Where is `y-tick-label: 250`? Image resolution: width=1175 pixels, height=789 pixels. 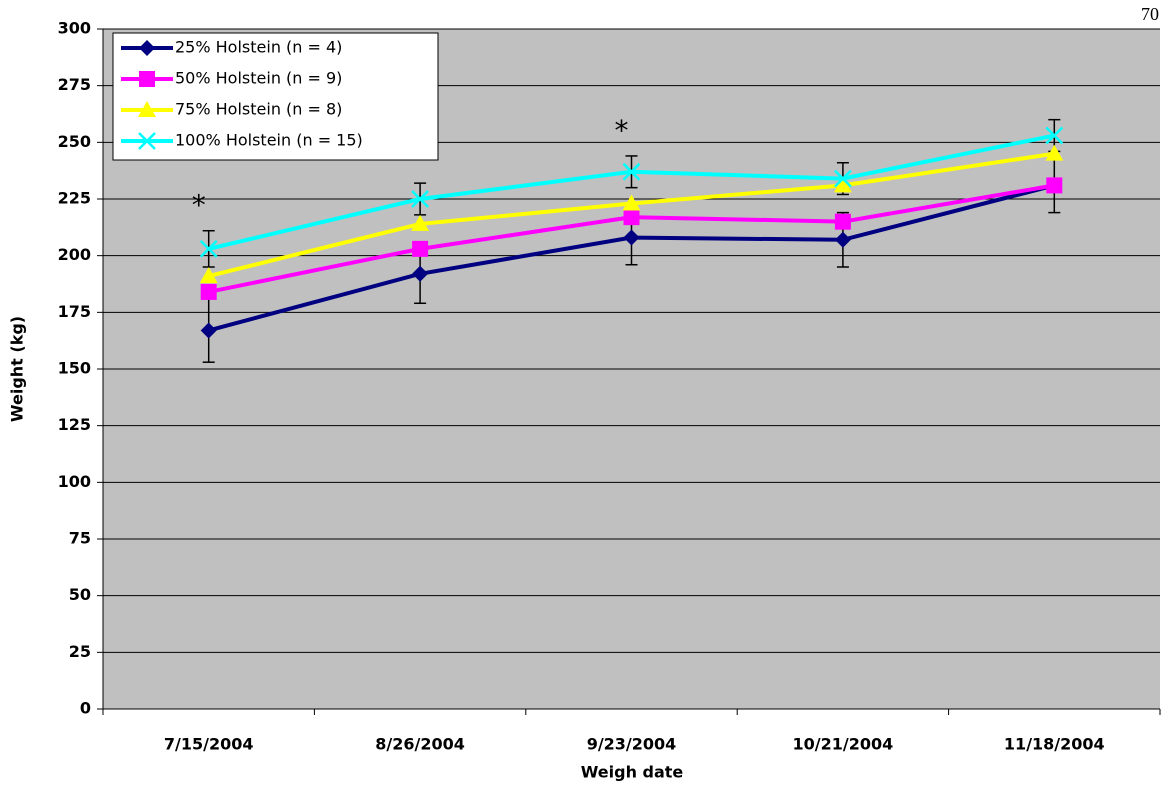
y-tick-label: 250 is located at coordinates (74, 141).